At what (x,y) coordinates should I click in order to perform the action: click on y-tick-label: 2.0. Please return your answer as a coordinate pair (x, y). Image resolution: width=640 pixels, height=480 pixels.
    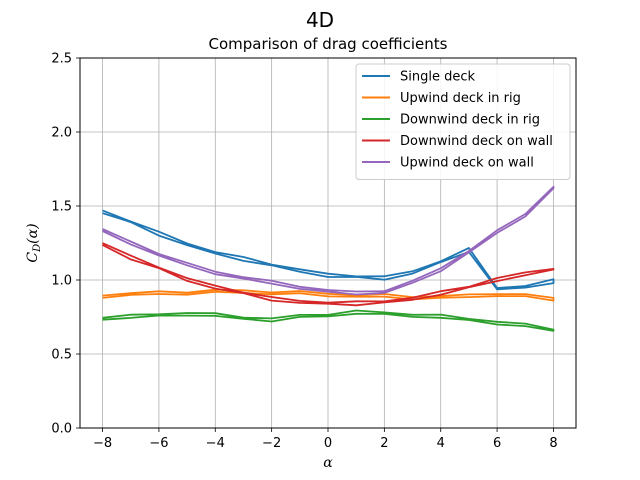
    Looking at the image, I should click on (61, 133).